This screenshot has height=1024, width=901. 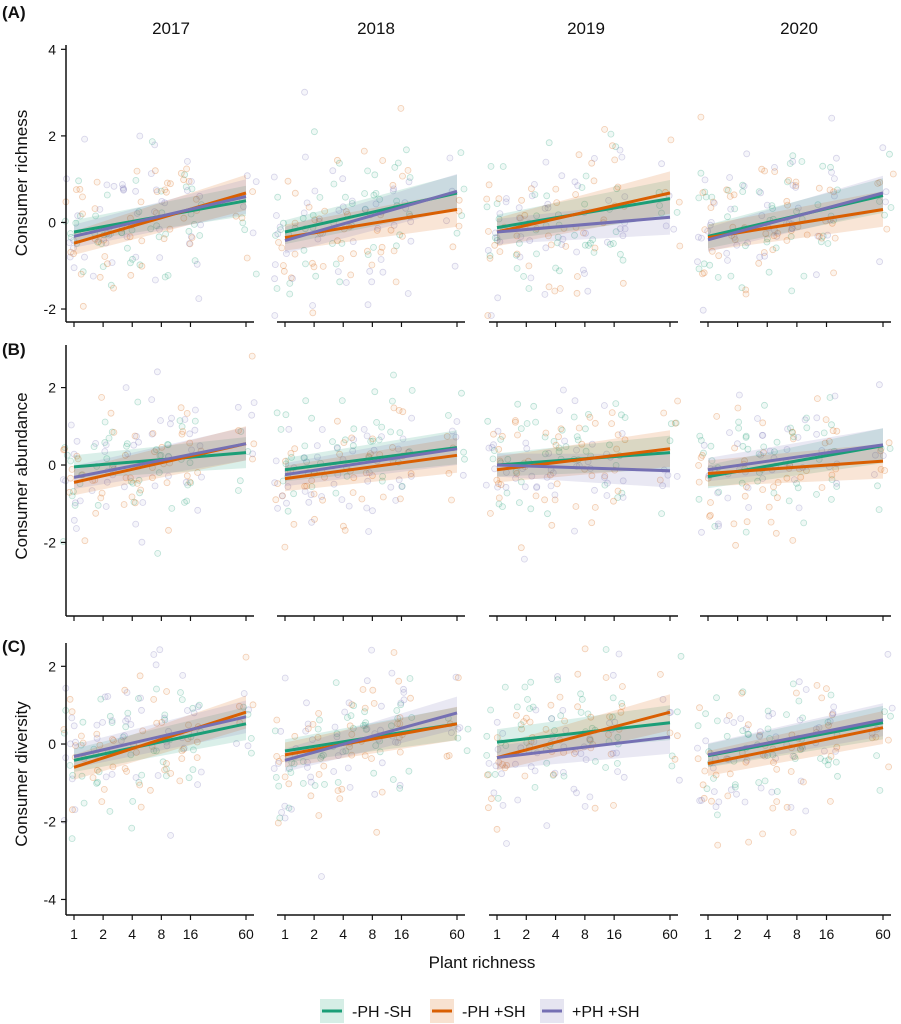 I want to click on x-axis-title: Plant richness, so click(x=482, y=962).